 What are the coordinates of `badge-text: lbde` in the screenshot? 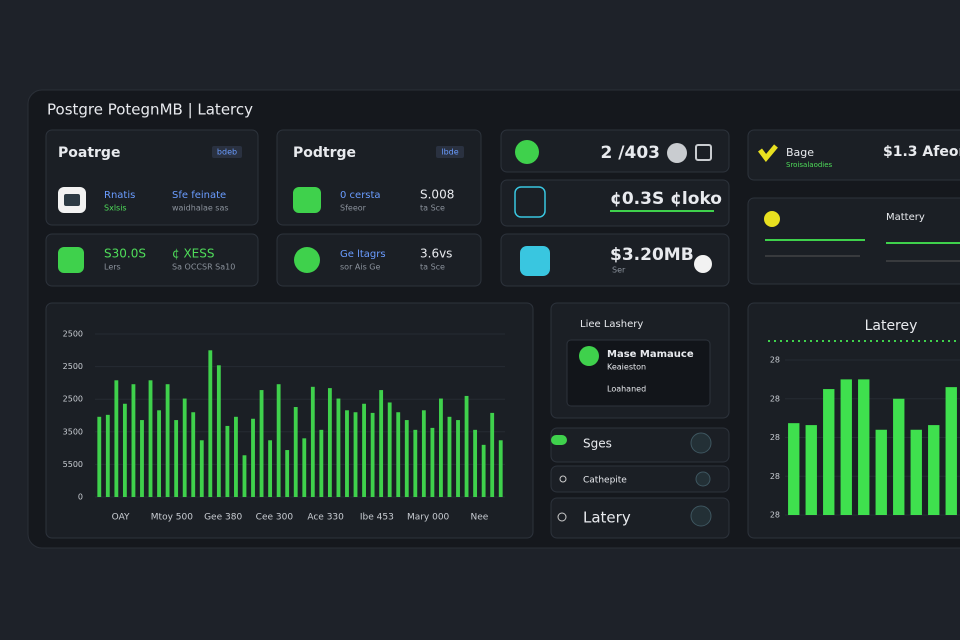 It's located at (449, 152).